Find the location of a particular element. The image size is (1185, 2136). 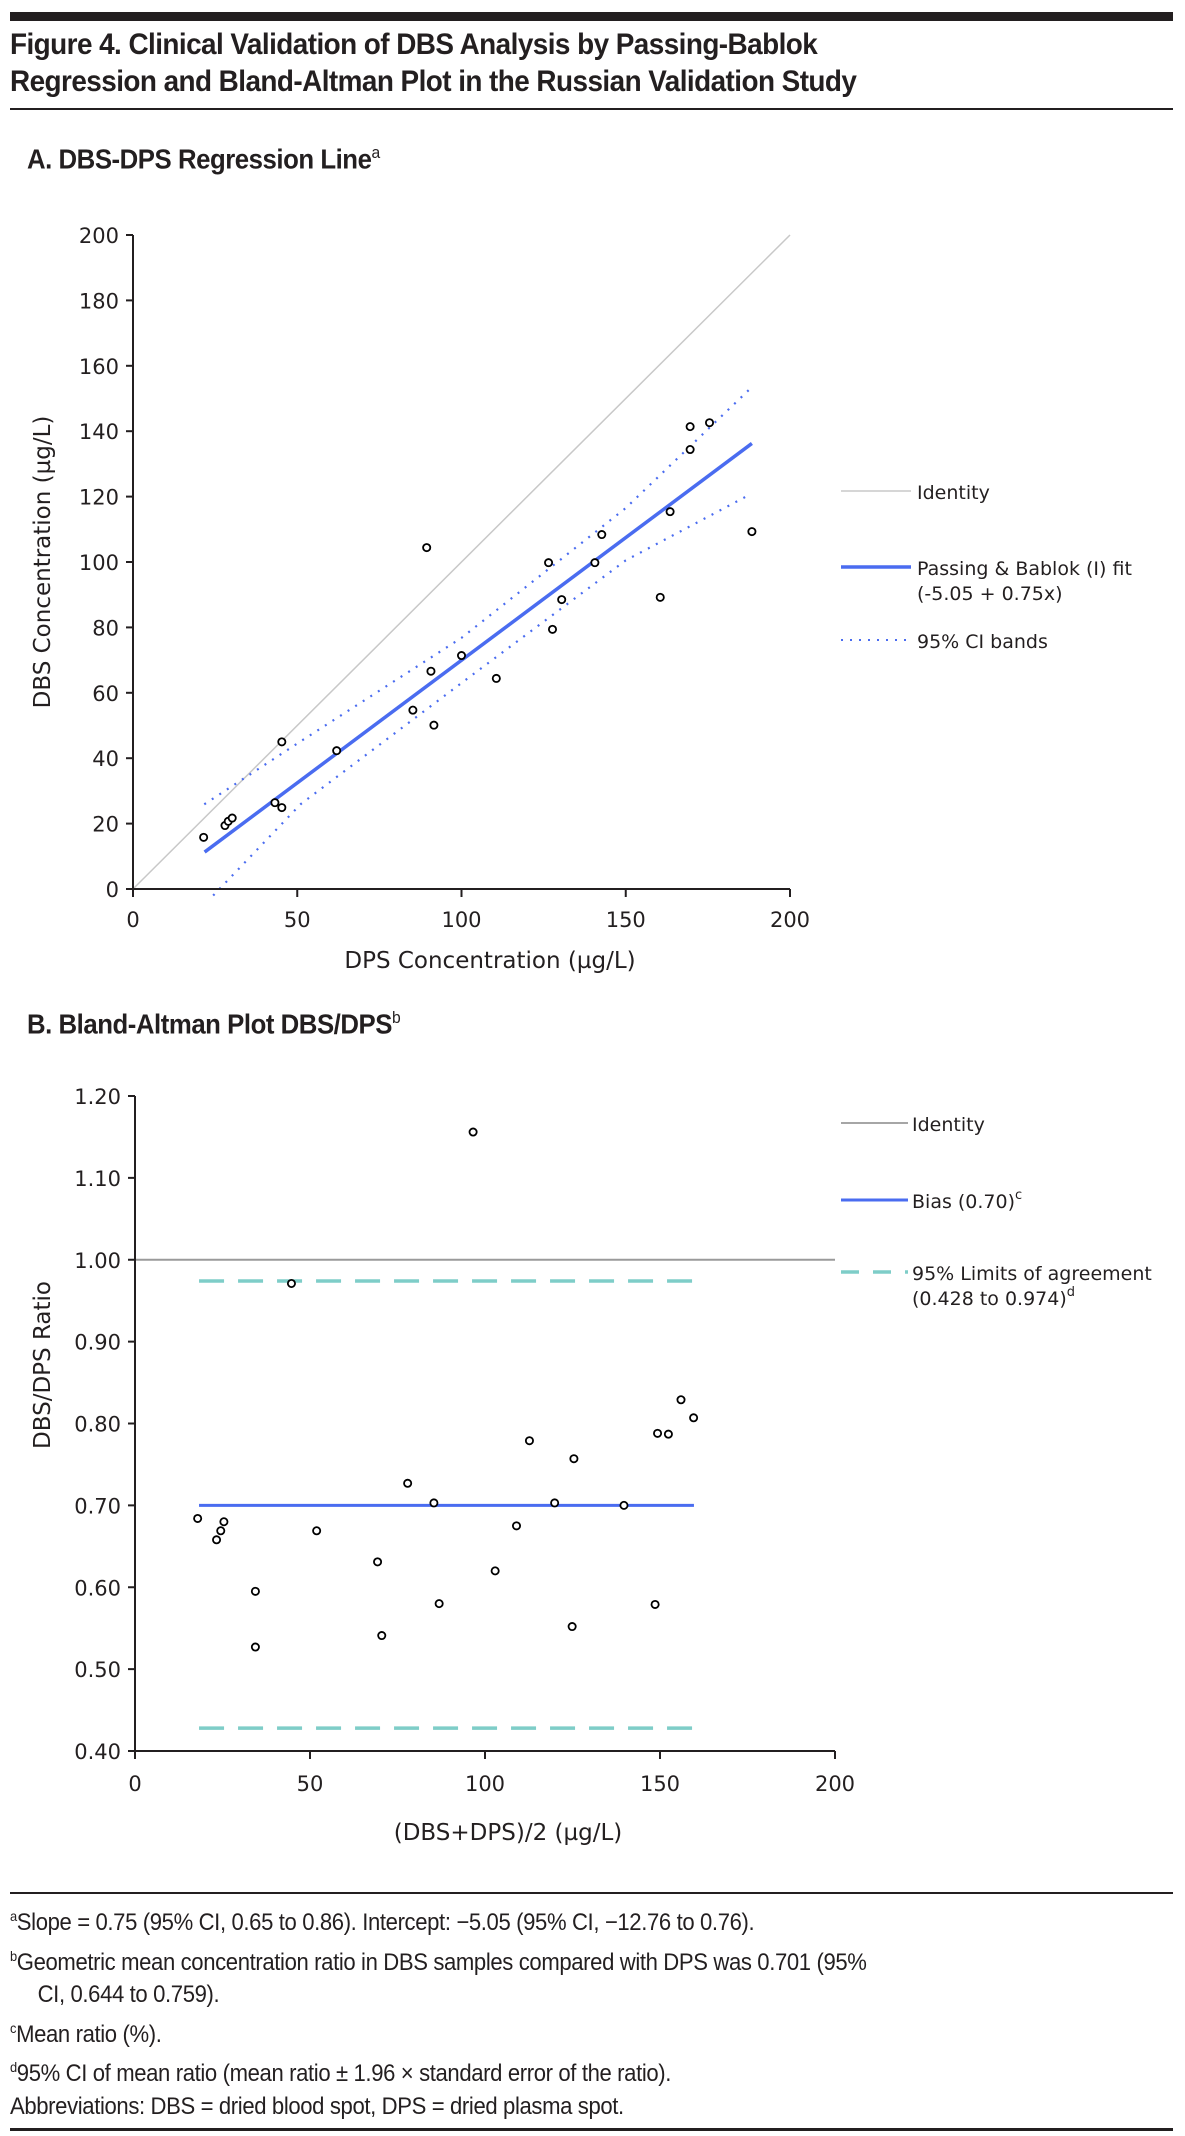

x-axis-label: DPS Concentration (µg/L) is located at coordinates (489, 961).